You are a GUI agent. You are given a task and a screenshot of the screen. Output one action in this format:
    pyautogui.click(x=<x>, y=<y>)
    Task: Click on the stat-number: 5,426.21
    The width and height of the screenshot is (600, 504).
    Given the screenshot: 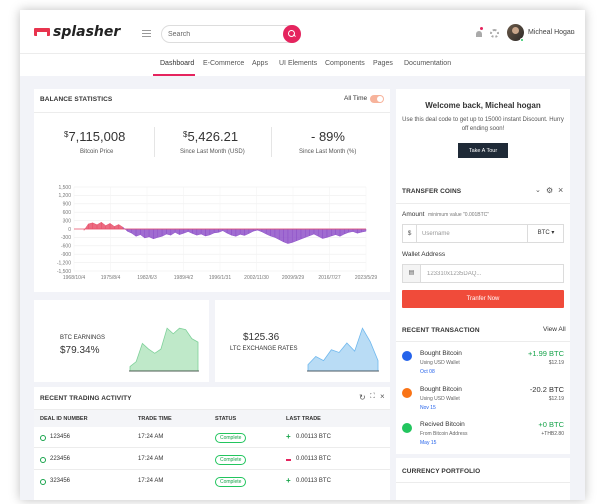 What is the action you would take?
    pyautogui.click(x=213, y=136)
    